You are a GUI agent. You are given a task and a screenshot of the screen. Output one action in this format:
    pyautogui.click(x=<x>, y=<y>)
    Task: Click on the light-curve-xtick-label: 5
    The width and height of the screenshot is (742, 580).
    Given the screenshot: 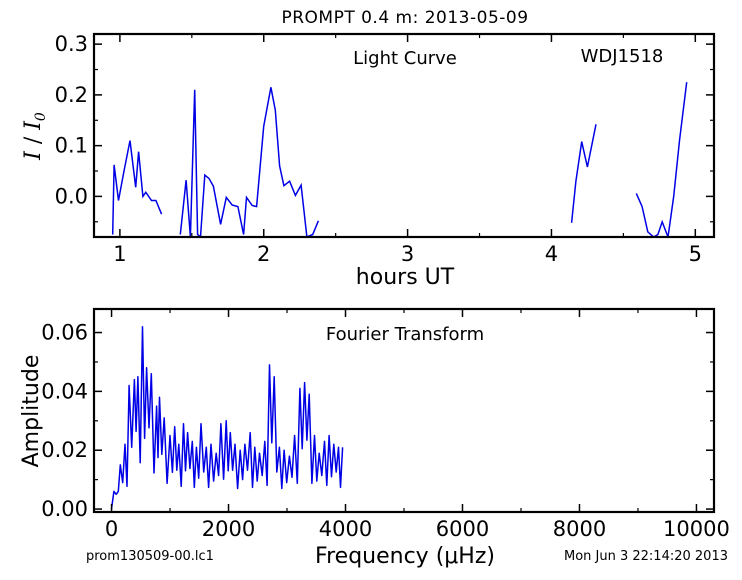 What is the action you would take?
    pyautogui.click(x=695, y=254)
    